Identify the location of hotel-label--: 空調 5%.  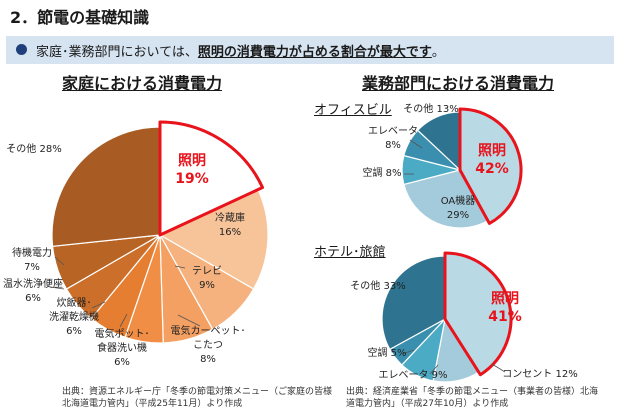
(386, 352).